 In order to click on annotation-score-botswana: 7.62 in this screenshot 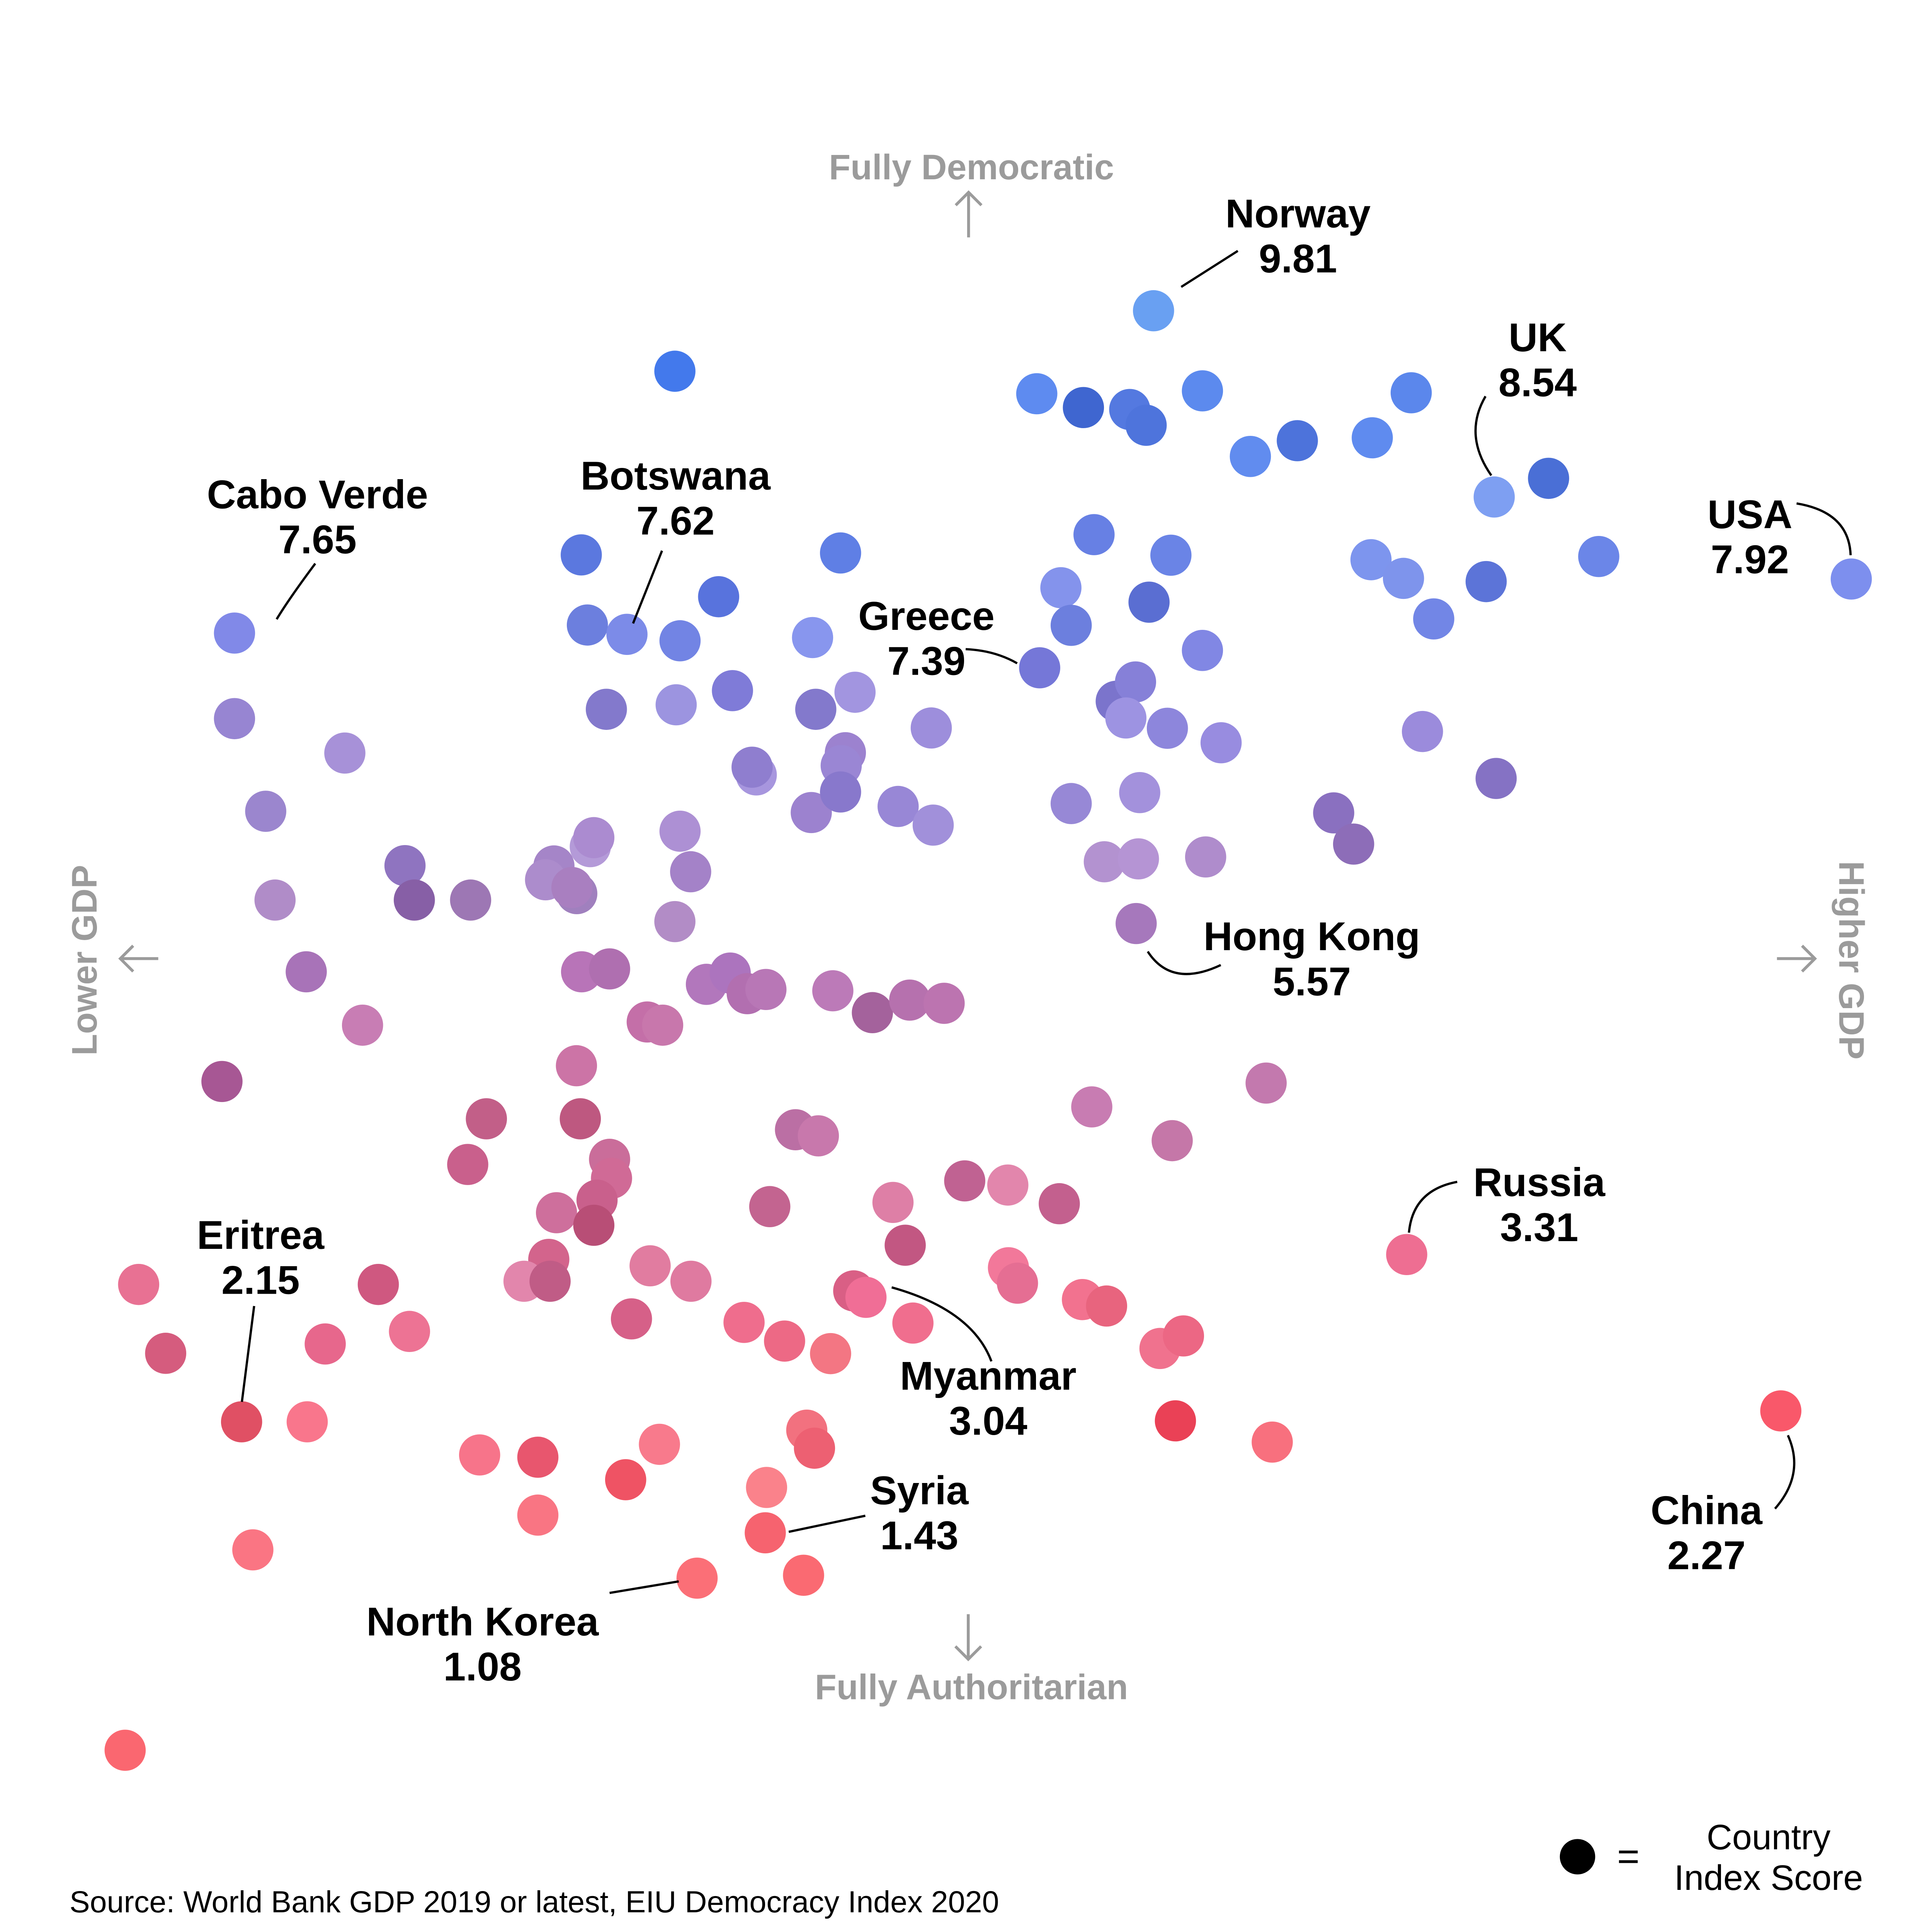, I will do `click(675, 521)`.